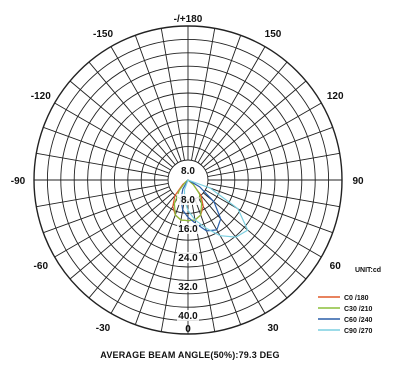  What do you see at coordinates (188, 329) in the screenshot?
I see `angle-label: 0` at bounding box center [188, 329].